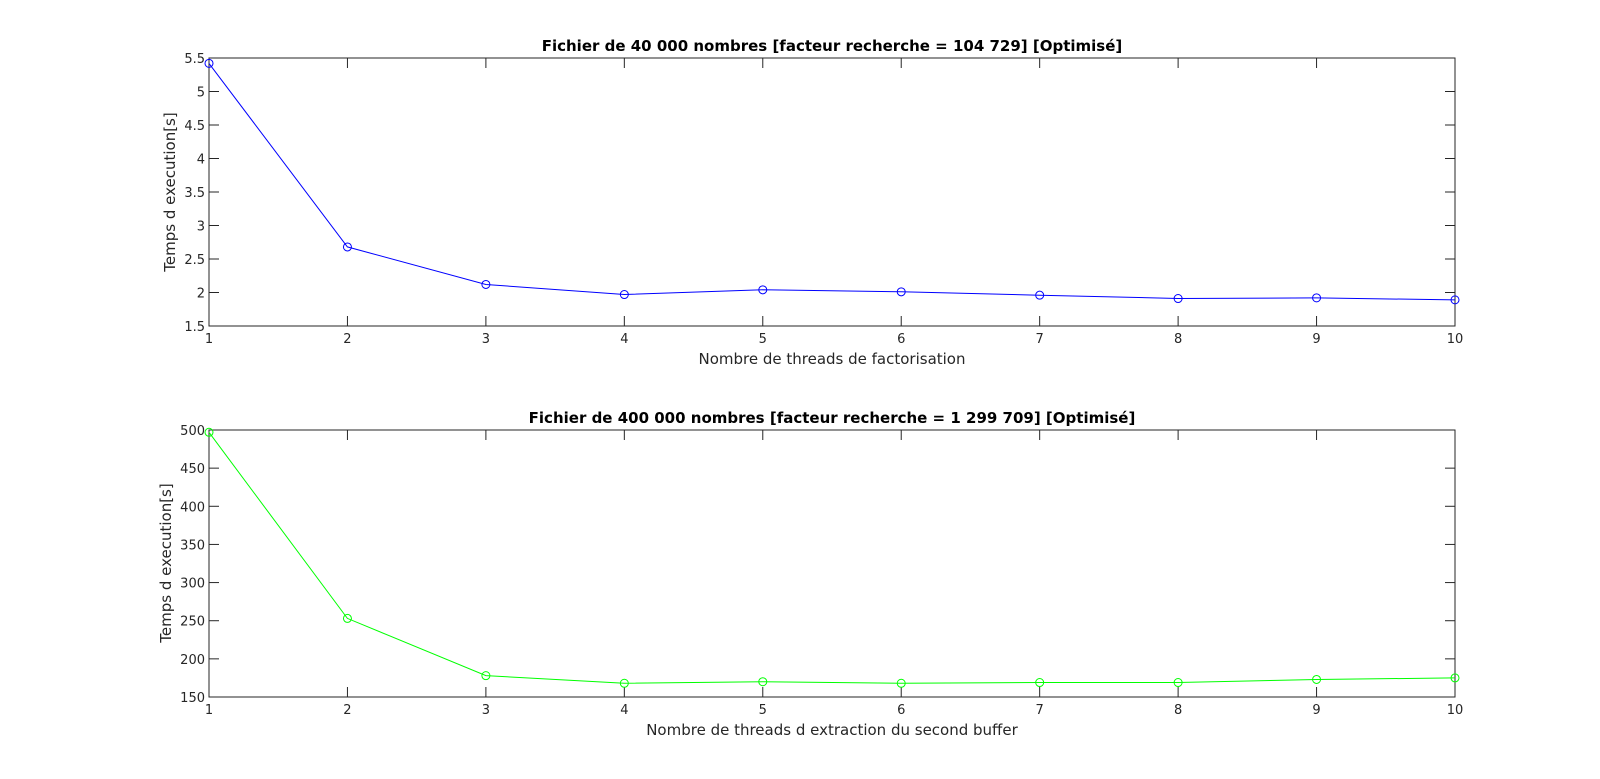 The width and height of the screenshot is (1600, 779). I want to click on y-tick-label: 400, so click(192, 507).